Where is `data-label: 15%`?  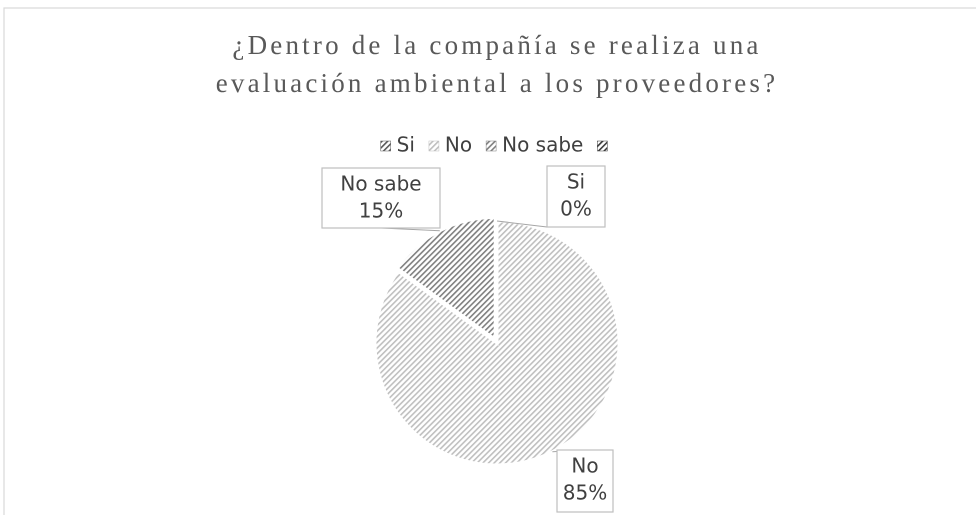
data-label: 15% is located at coordinates (381, 211).